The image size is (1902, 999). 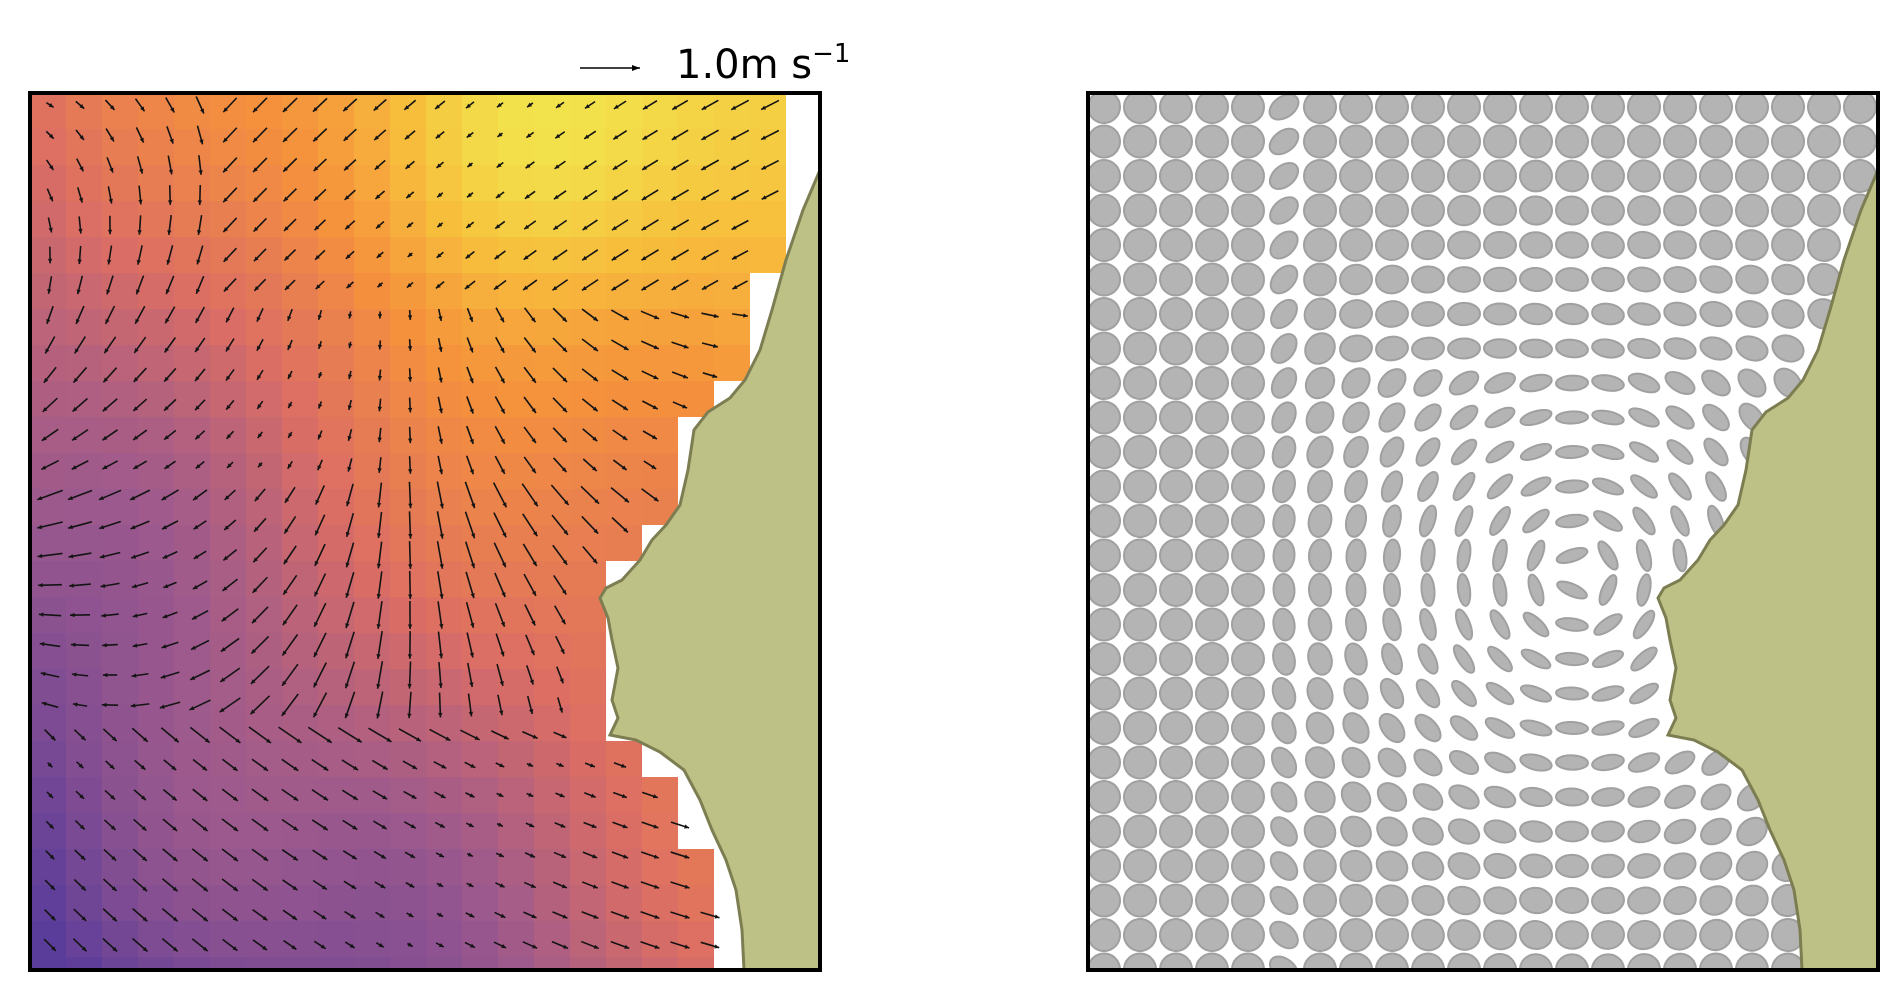 What do you see at coordinates (803, 111) in the screenshot?
I see `mask-cell` at bounding box center [803, 111].